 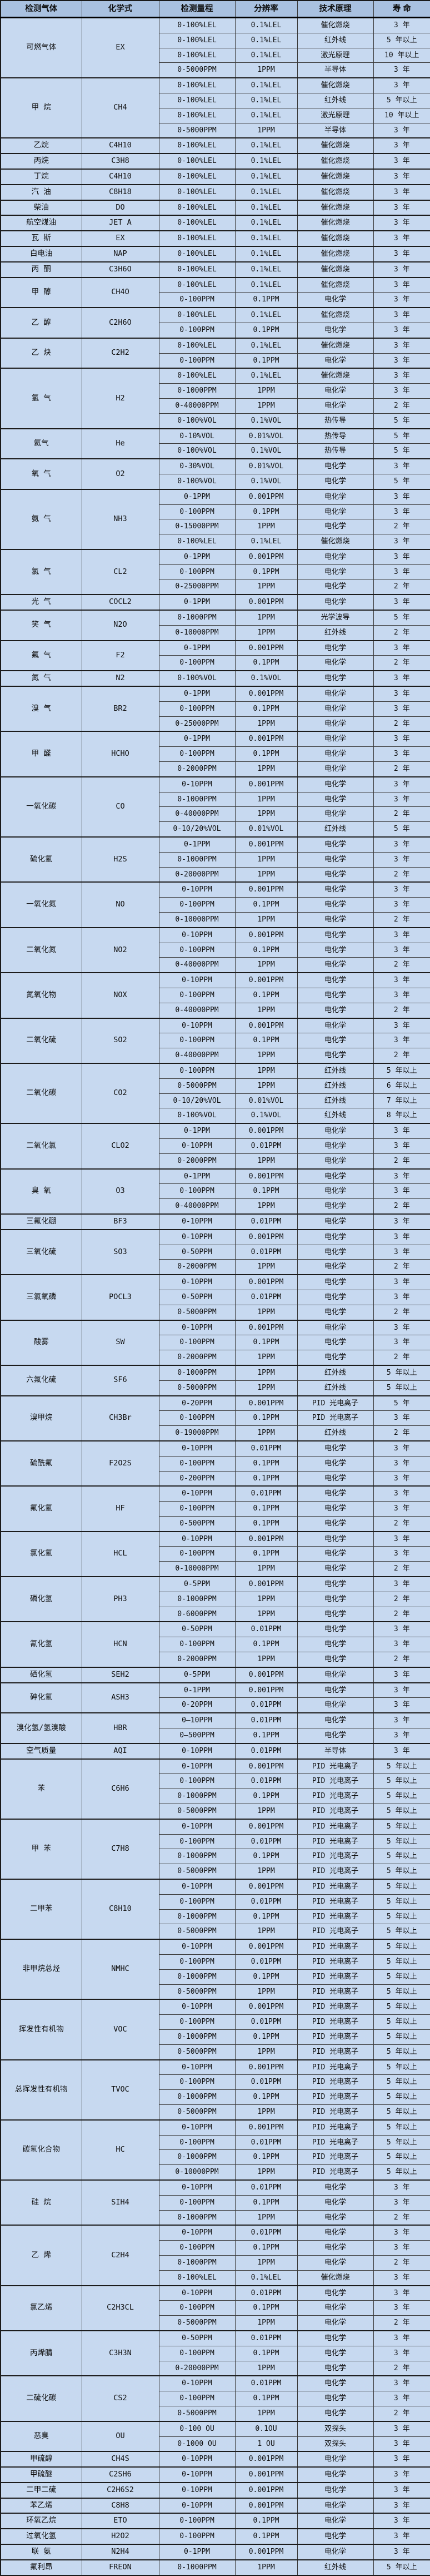 What do you see at coordinates (120, 1251) in the screenshot?
I see `formula-cell: SO3` at bounding box center [120, 1251].